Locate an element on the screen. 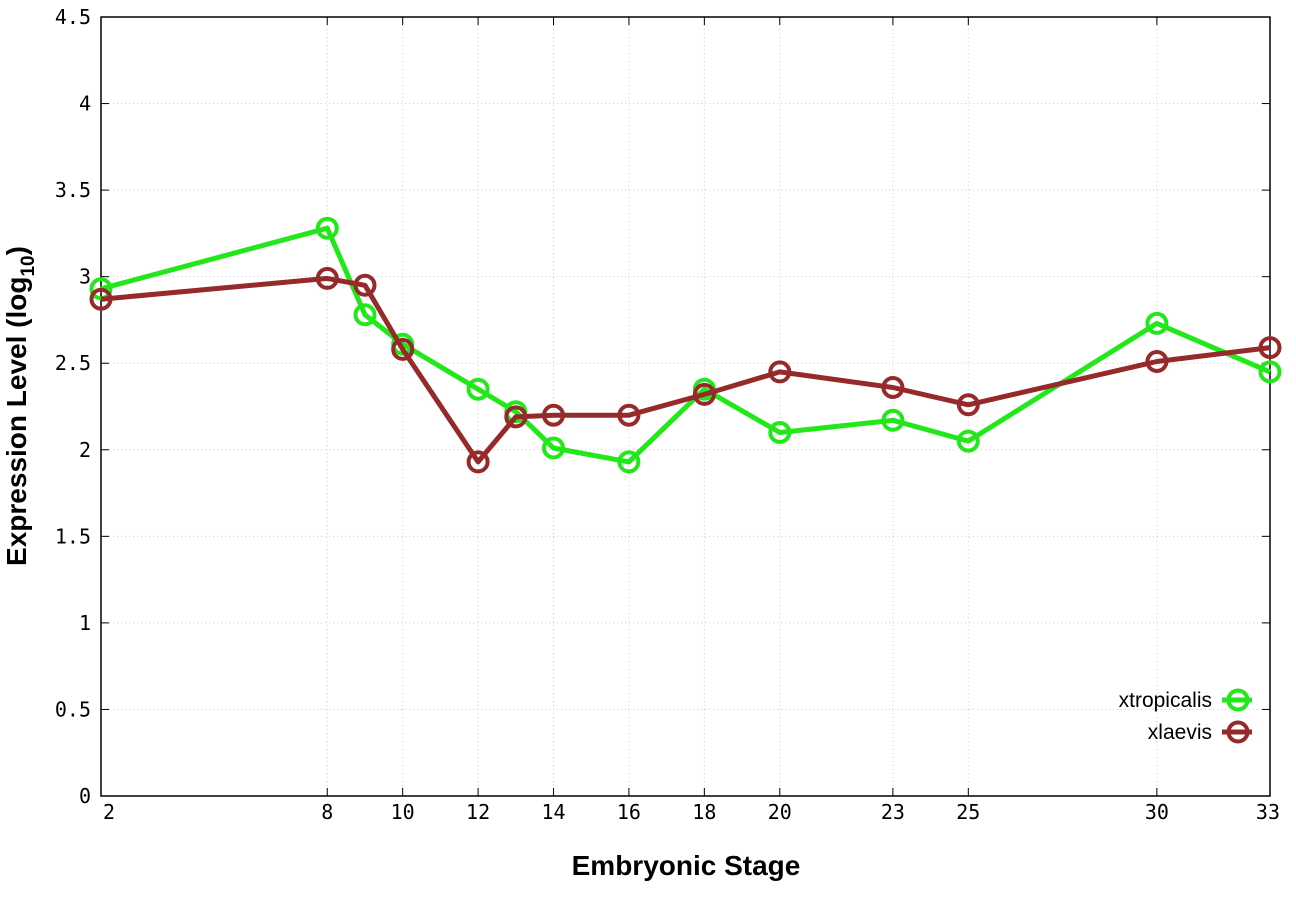 Image resolution: width=1296 pixels, height=907 pixels. x-tick-label: 10 is located at coordinates (403, 812).